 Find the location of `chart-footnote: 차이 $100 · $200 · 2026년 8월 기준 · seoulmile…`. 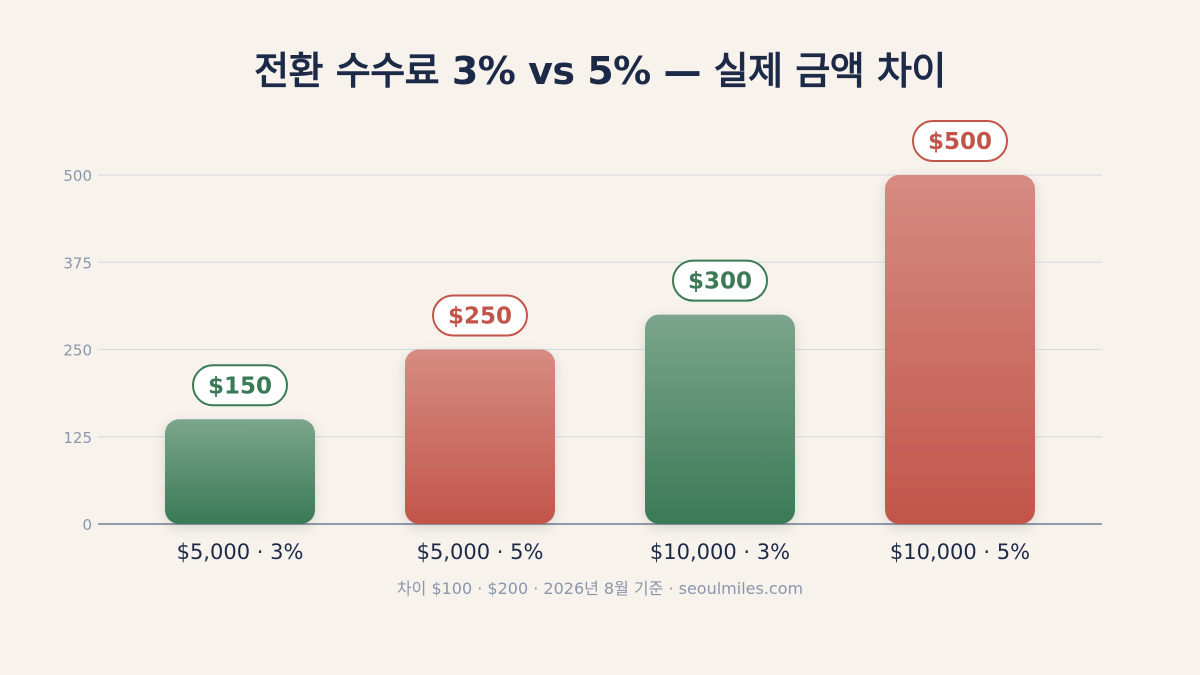

chart-footnote: 차이 $100 · $200 · 2026년 8월 기준 · seoulmile… is located at coordinates (600, 588).